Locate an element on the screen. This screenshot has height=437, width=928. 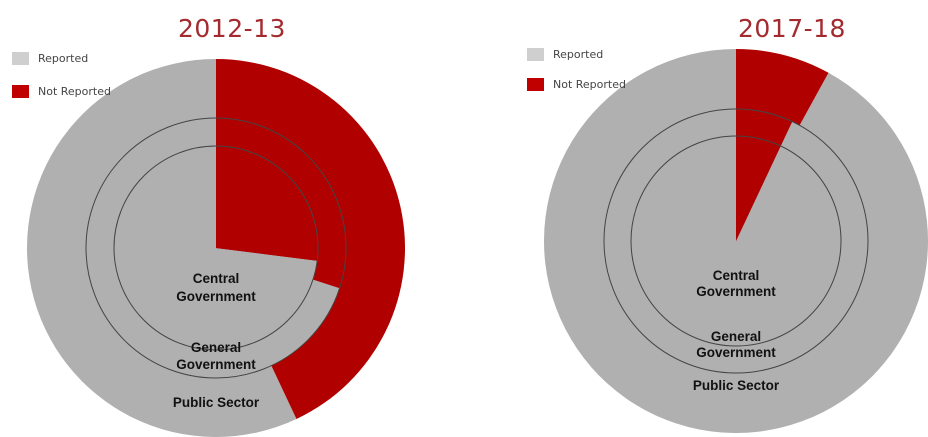
chart-title-2012-13: 2012-13 is located at coordinates (232, 28).